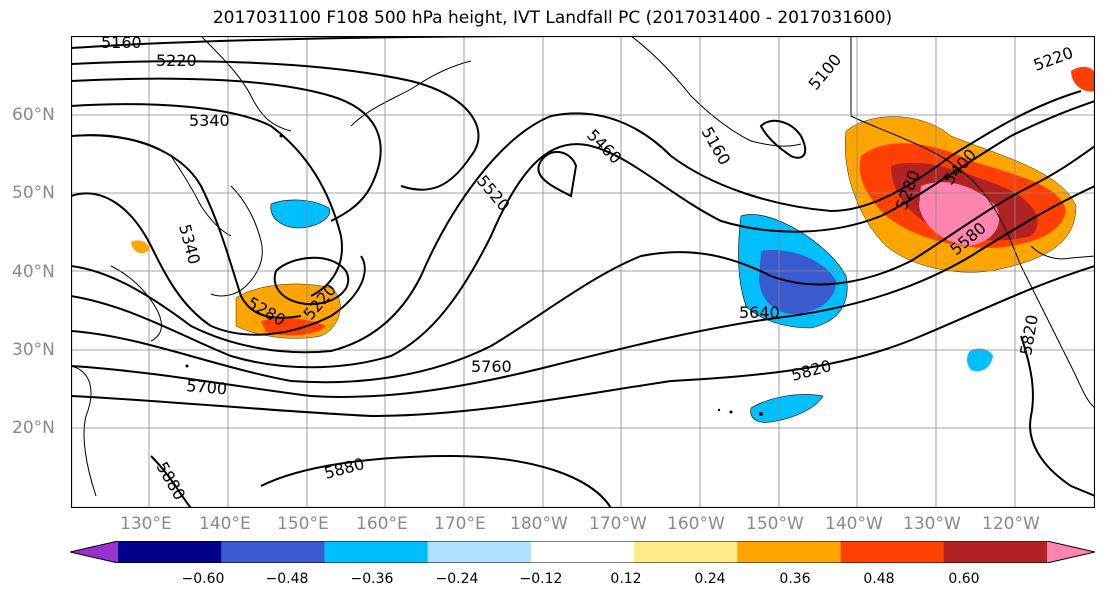 The height and width of the screenshot is (601, 1105). Describe the element at coordinates (382, 524) in the screenshot. I see `lon-label: 160°E` at that location.